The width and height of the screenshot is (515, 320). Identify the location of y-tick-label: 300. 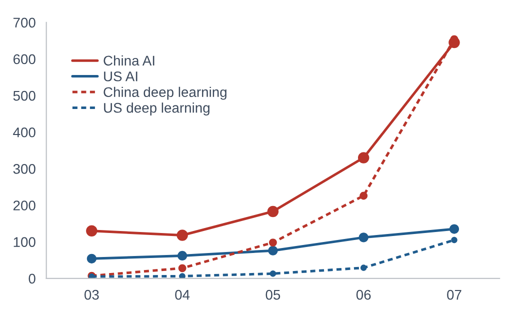
(24, 169).